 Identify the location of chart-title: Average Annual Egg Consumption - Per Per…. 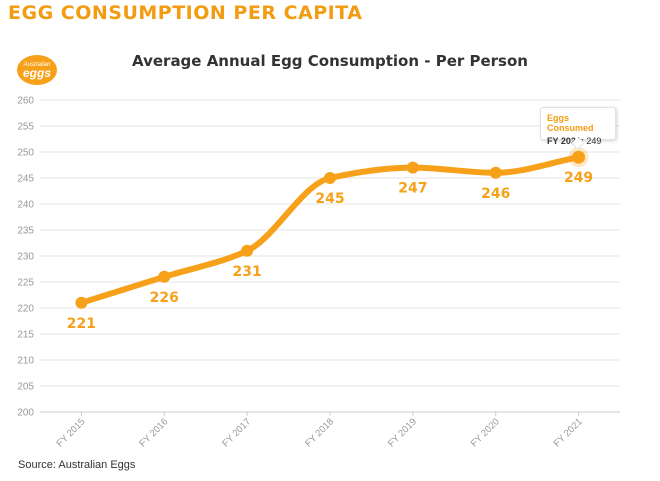
(330, 61).